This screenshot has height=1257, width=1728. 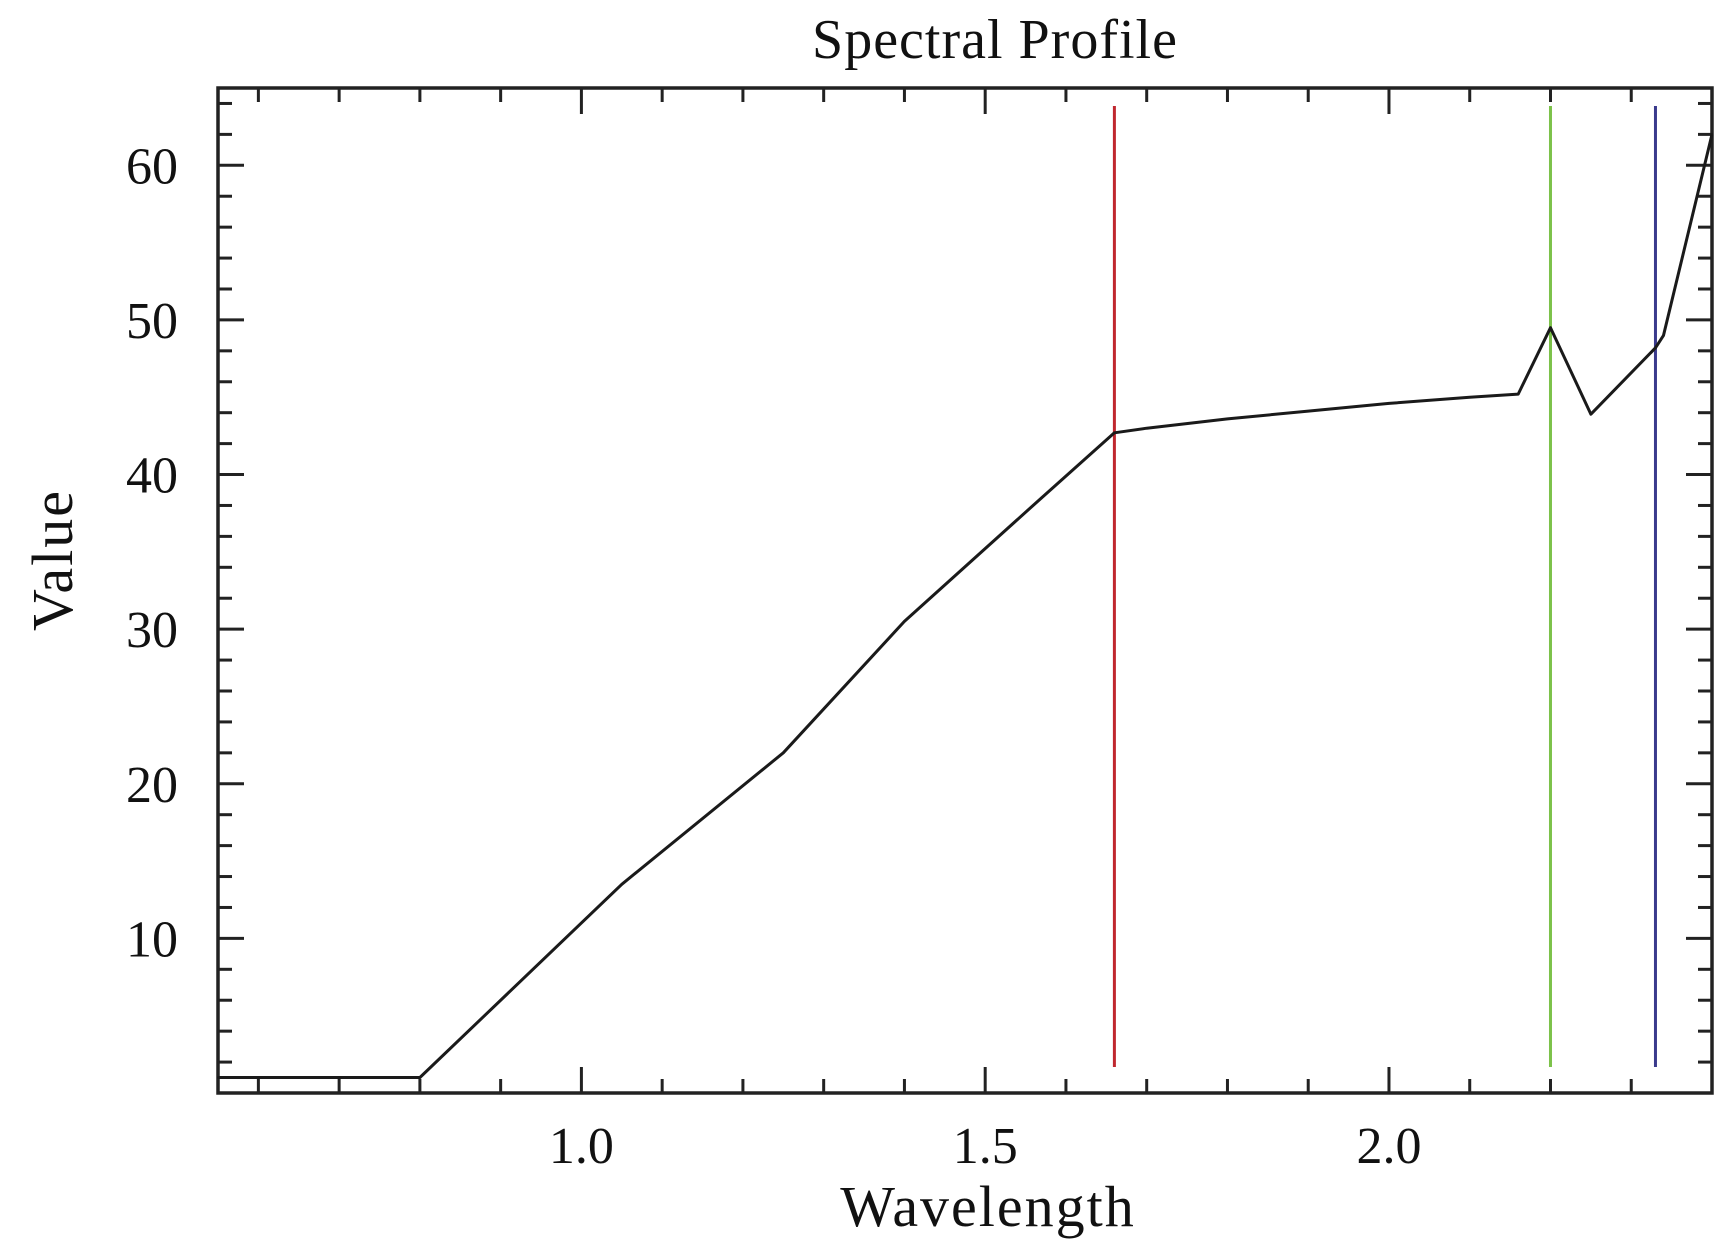 What do you see at coordinates (1388, 1146) in the screenshot?
I see `x-tick-label: 2.0` at bounding box center [1388, 1146].